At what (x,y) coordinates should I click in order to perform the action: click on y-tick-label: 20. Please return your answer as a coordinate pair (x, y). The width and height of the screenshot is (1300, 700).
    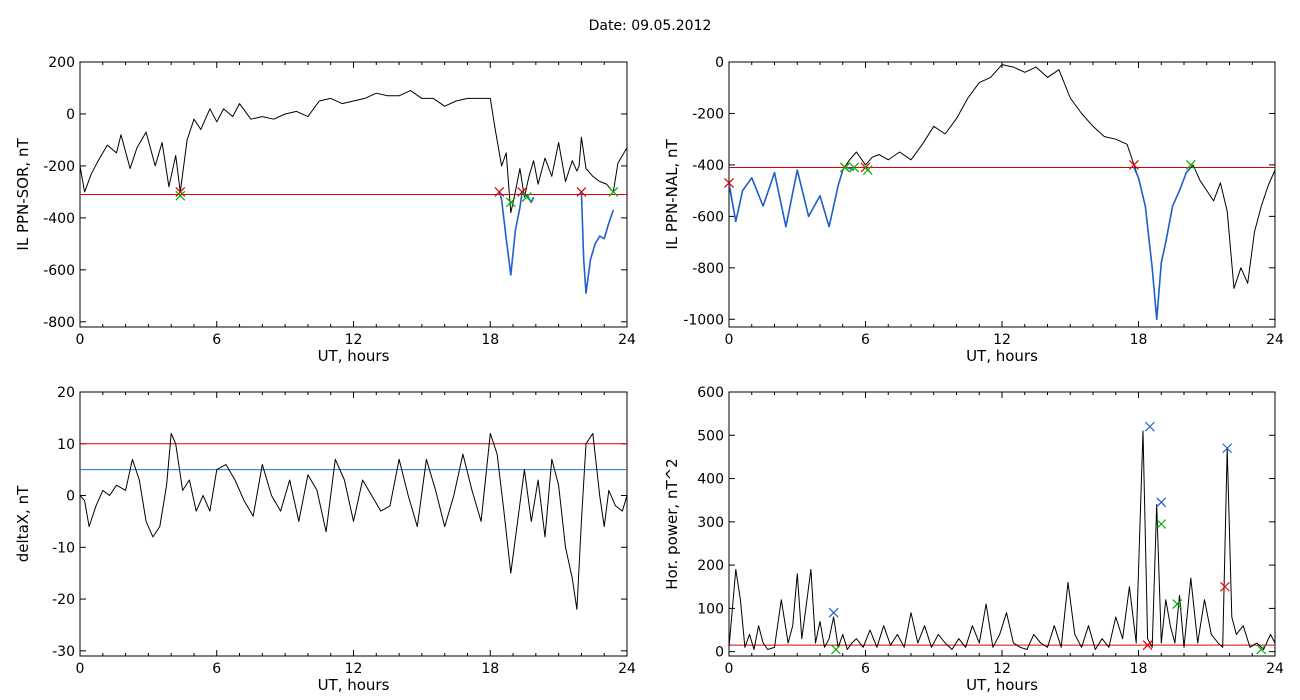
    Looking at the image, I should click on (66, 393).